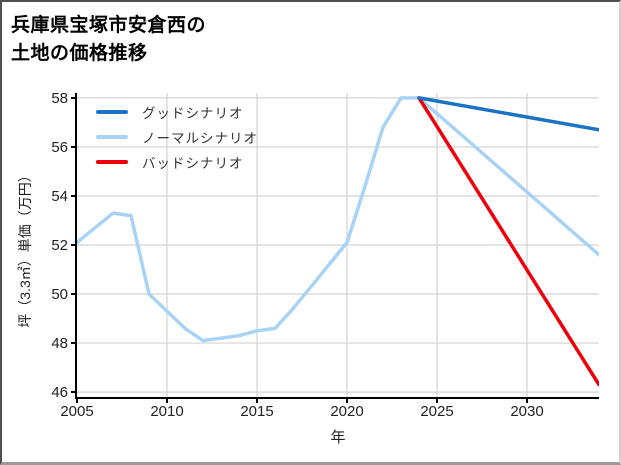 Image resolution: width=621 pixels, height=465 pixels. What do you see at coordinates (77, 411) in the screenshot?
I see `x-tick-label: 2005` at bounding box center [77, 411].